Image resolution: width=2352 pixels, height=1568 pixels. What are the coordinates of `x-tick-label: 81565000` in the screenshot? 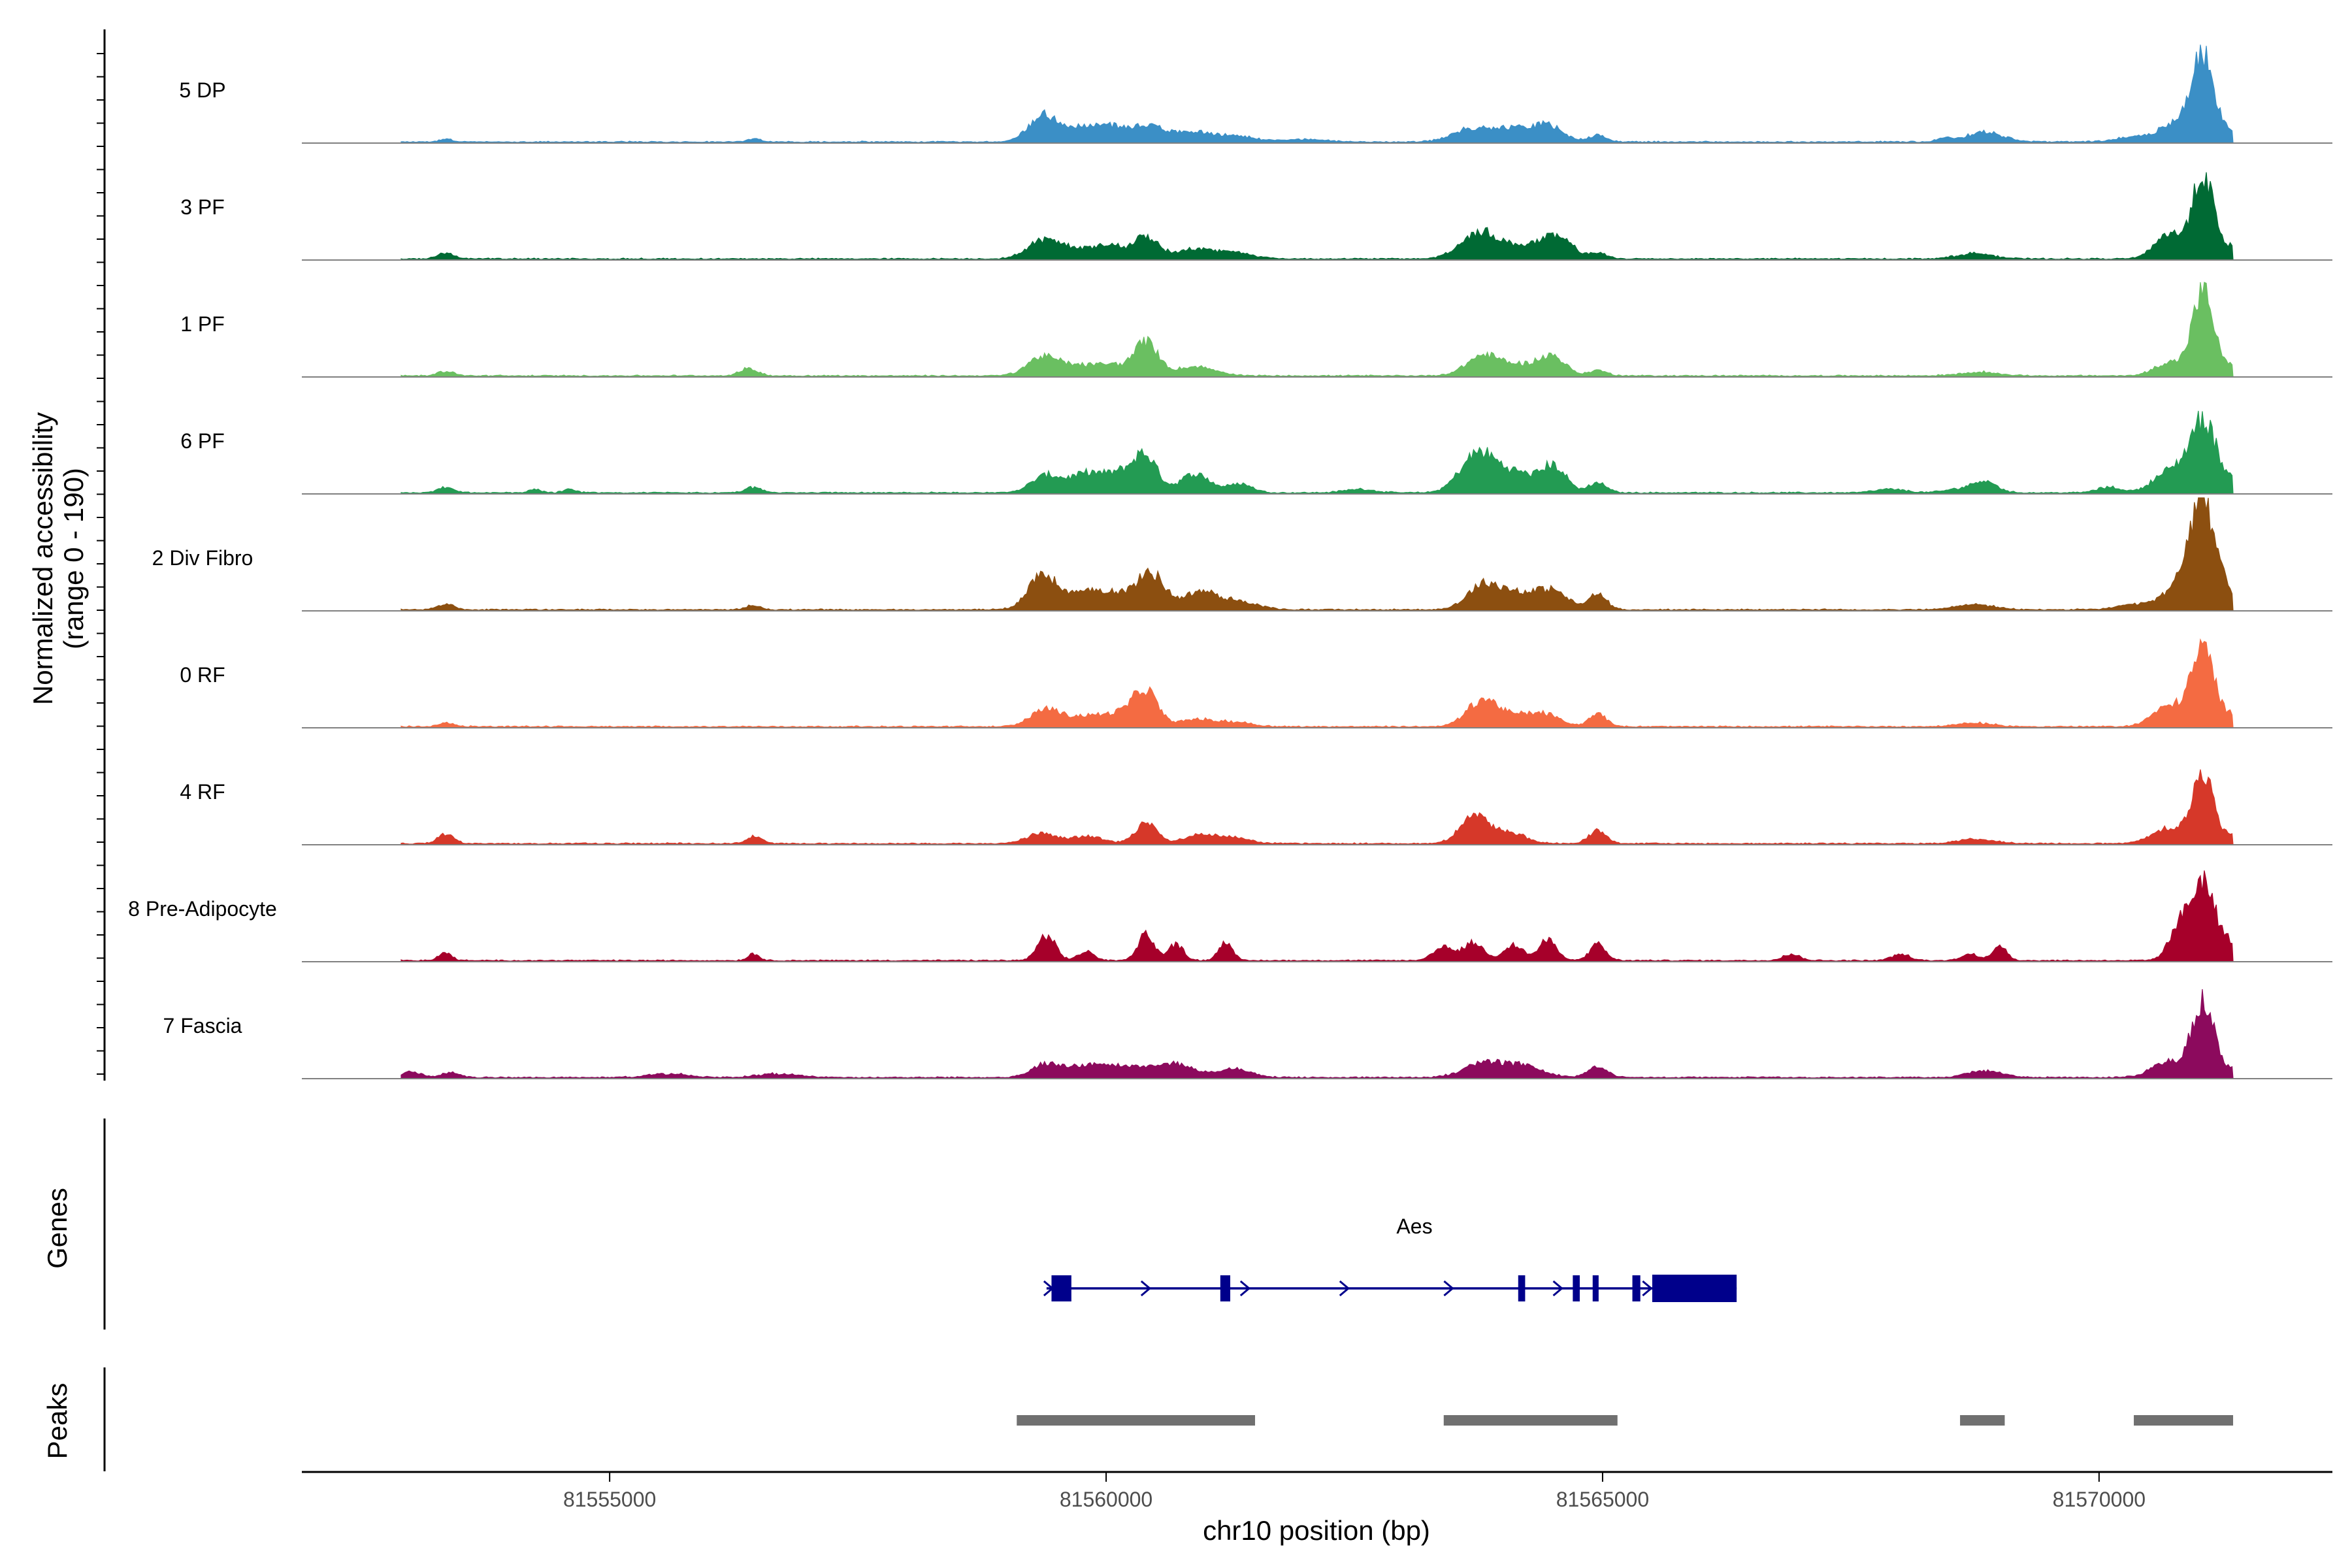 It's located at (1602, 1499).